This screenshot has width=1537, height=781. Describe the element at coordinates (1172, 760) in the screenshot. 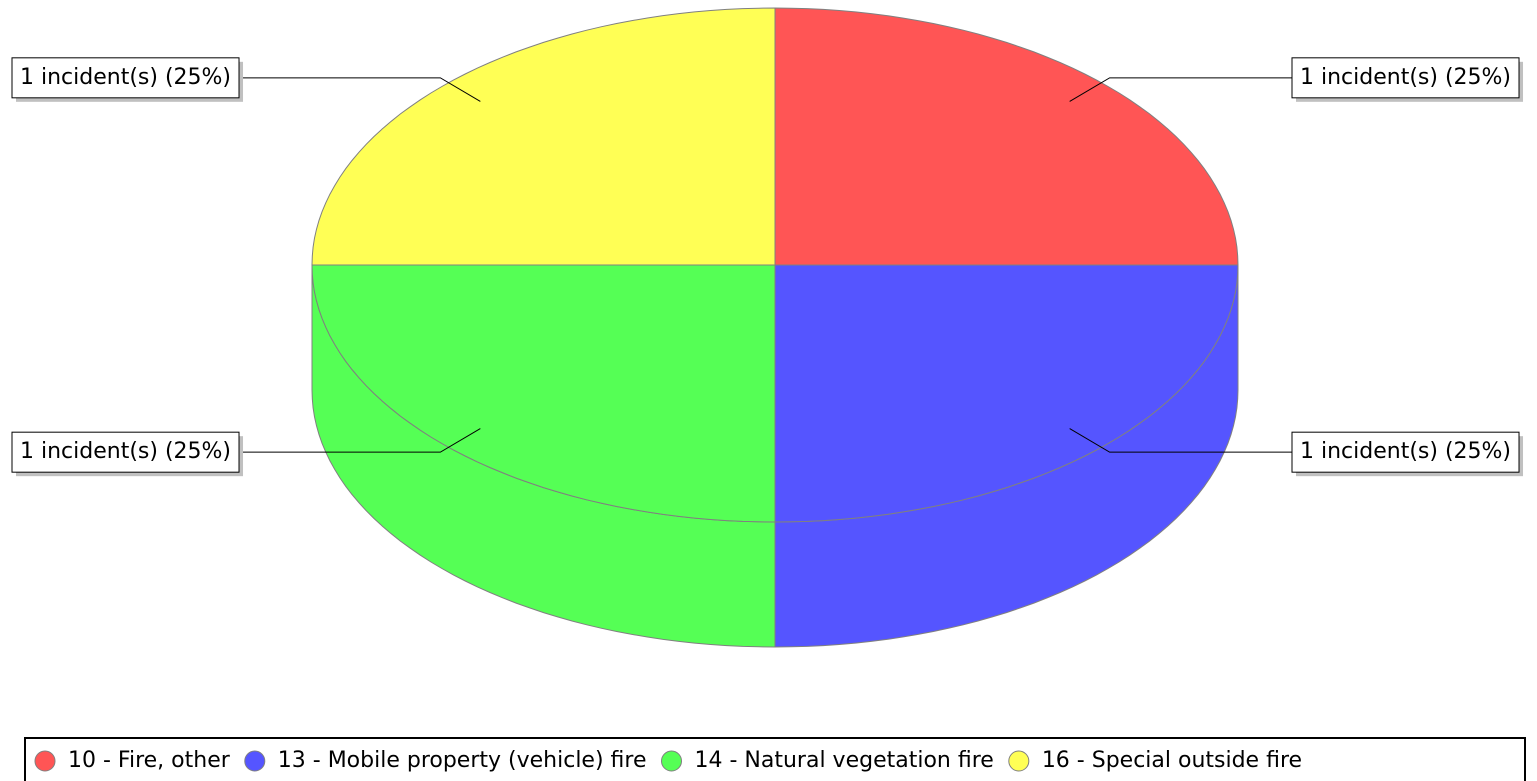

I see `legend-label: 16 - Special outside fire` at that location.